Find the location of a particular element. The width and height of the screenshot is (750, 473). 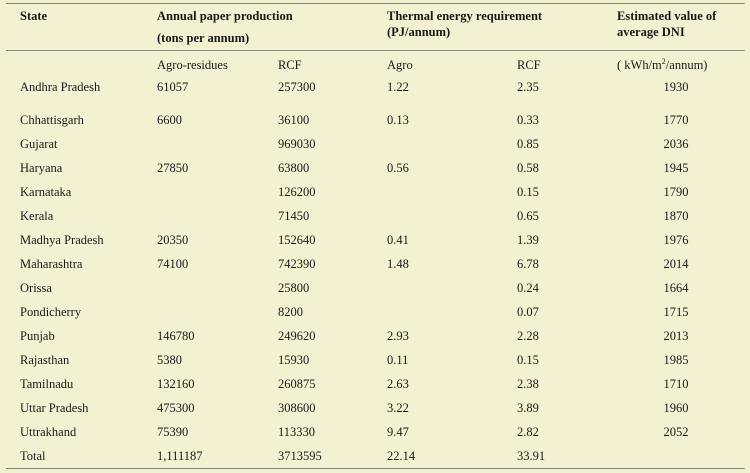

table-bottom-rule is located at coordinates (375, 468).